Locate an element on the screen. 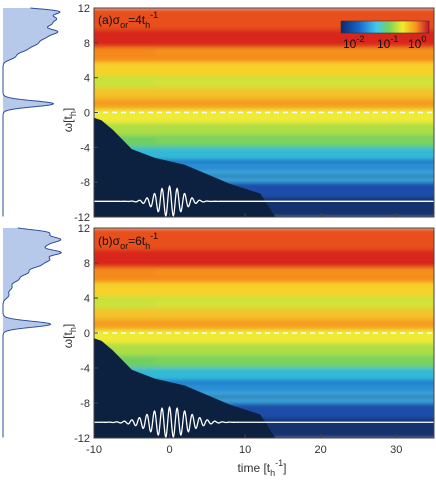 This screenshot has width=436, height=480. x-ticks-b: -10 0 10 20 30 is located at coordinates (244, 445).